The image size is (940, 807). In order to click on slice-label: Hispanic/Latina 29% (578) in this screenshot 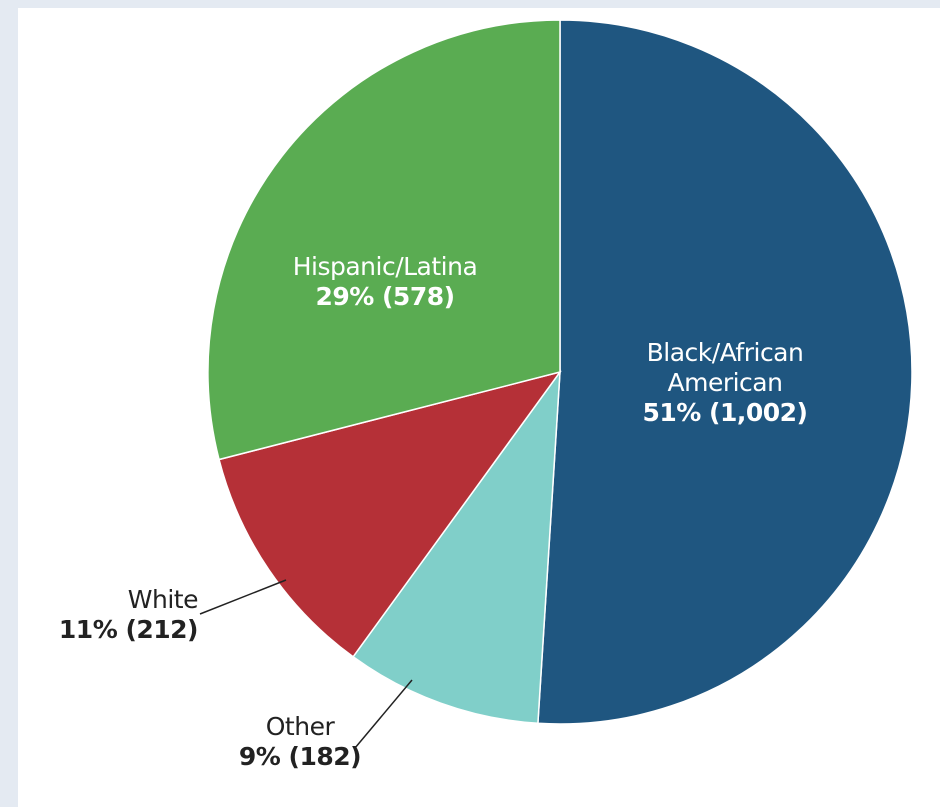, I will do `click(385, 282)`.